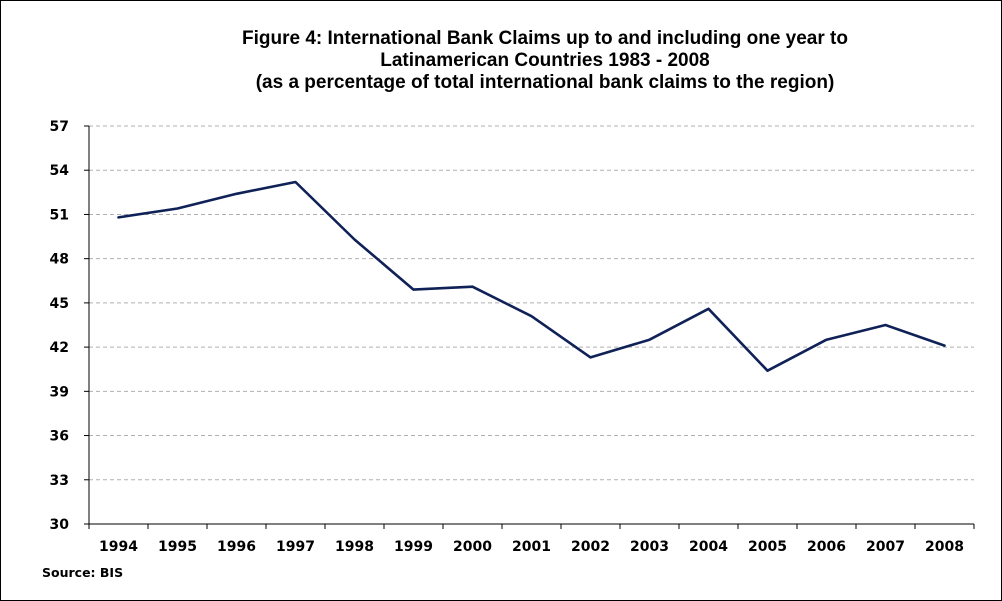 The height and width of the screenshot is (601, 1002). I want to click on x-tick-label: 1996, so click(236, 547).